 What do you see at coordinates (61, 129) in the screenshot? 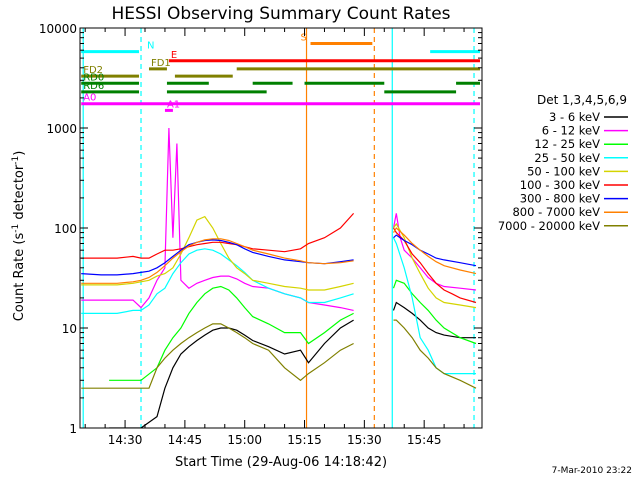
I see `y-tick-label-1000: 1000` at bounding box center [61, 129].